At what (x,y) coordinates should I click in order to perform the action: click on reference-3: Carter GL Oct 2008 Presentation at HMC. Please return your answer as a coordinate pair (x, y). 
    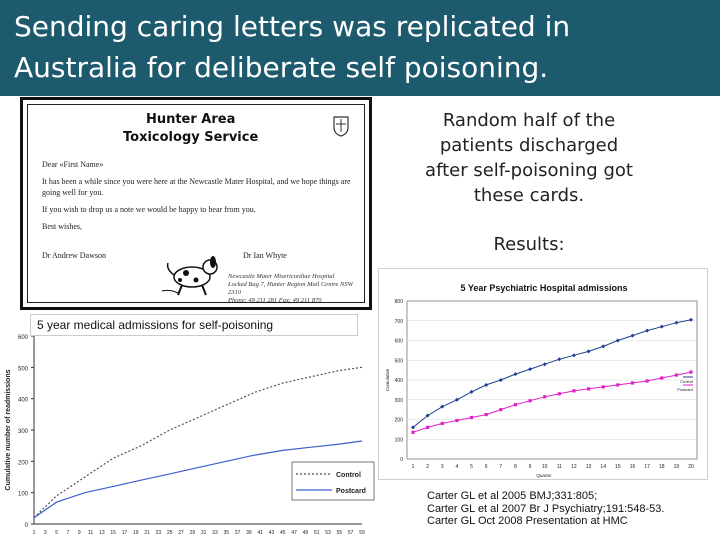
    Looking at the image, I should click on (527, 521).